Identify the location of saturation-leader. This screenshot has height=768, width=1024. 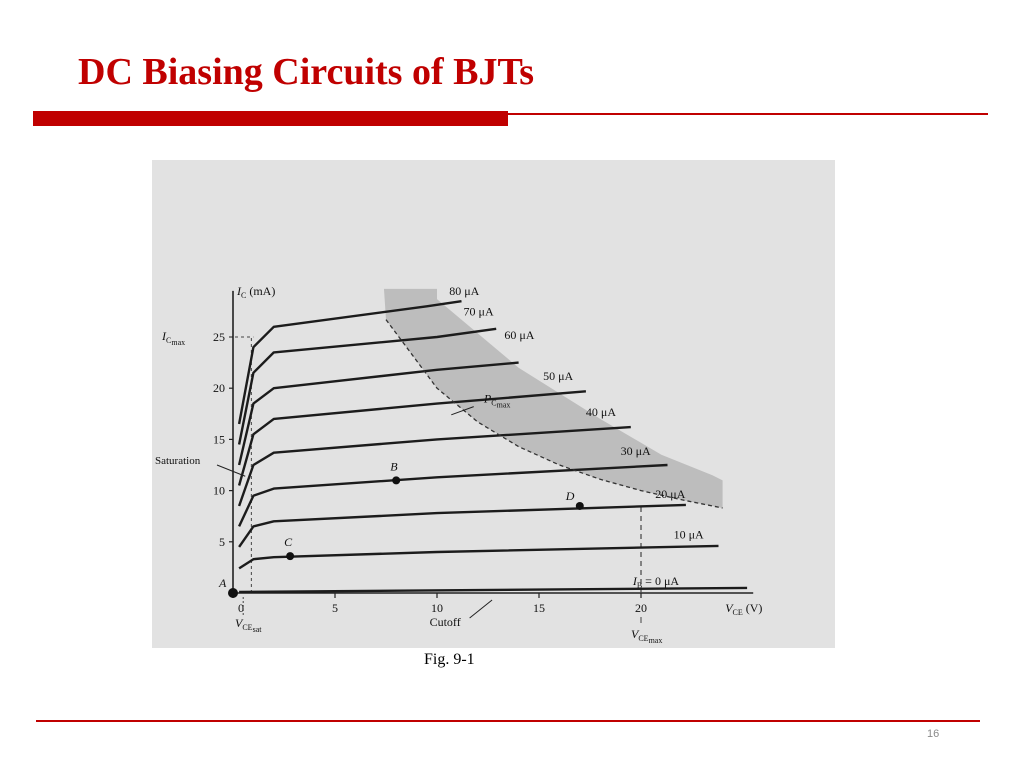
(231, 470).